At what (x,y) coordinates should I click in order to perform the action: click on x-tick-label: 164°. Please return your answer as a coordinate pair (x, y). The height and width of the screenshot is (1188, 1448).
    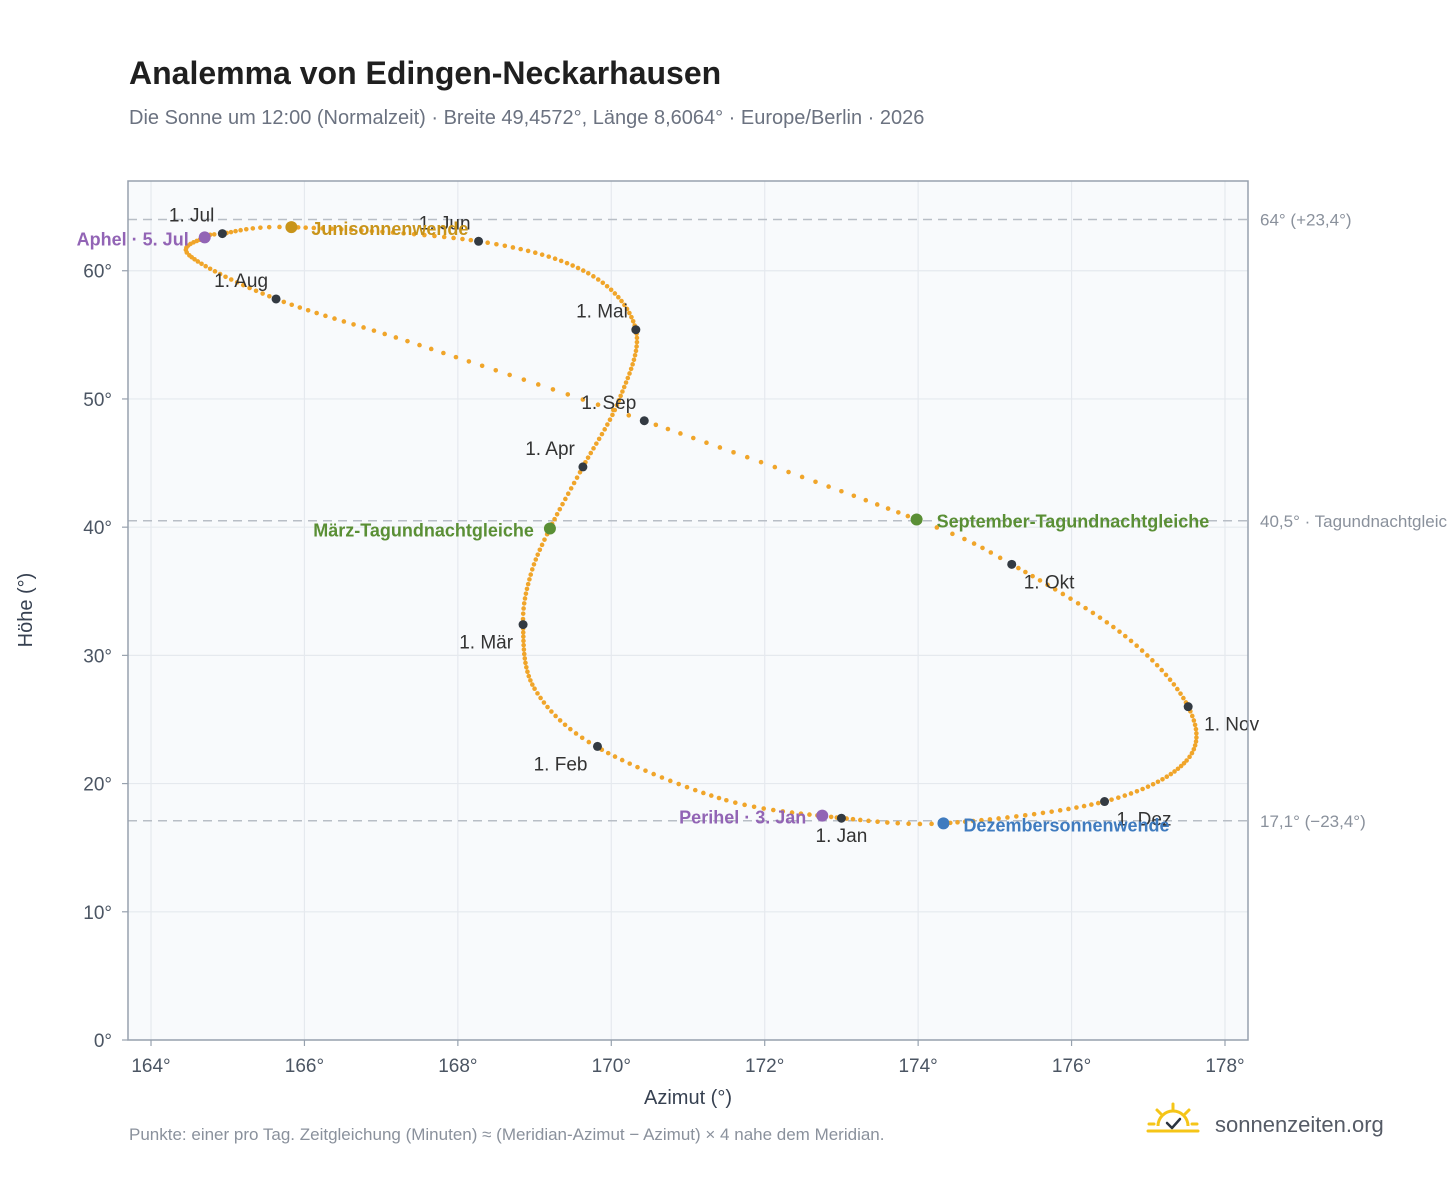
    Looking at the image, I should click on (150, 1066).